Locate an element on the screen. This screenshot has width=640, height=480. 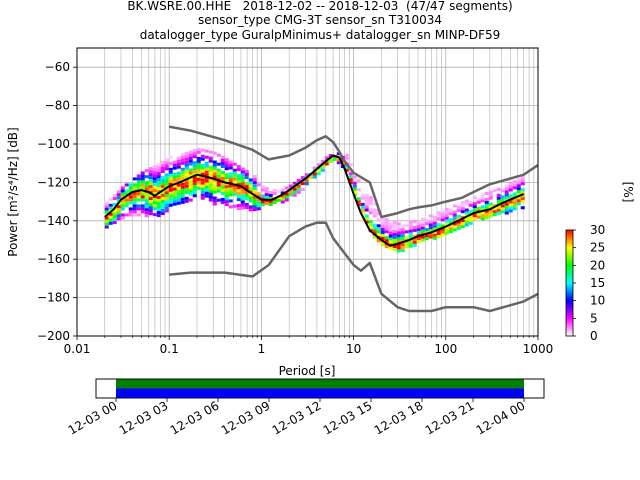
time-tick-label: 12-04 00 is located at coordinates (501, 417).